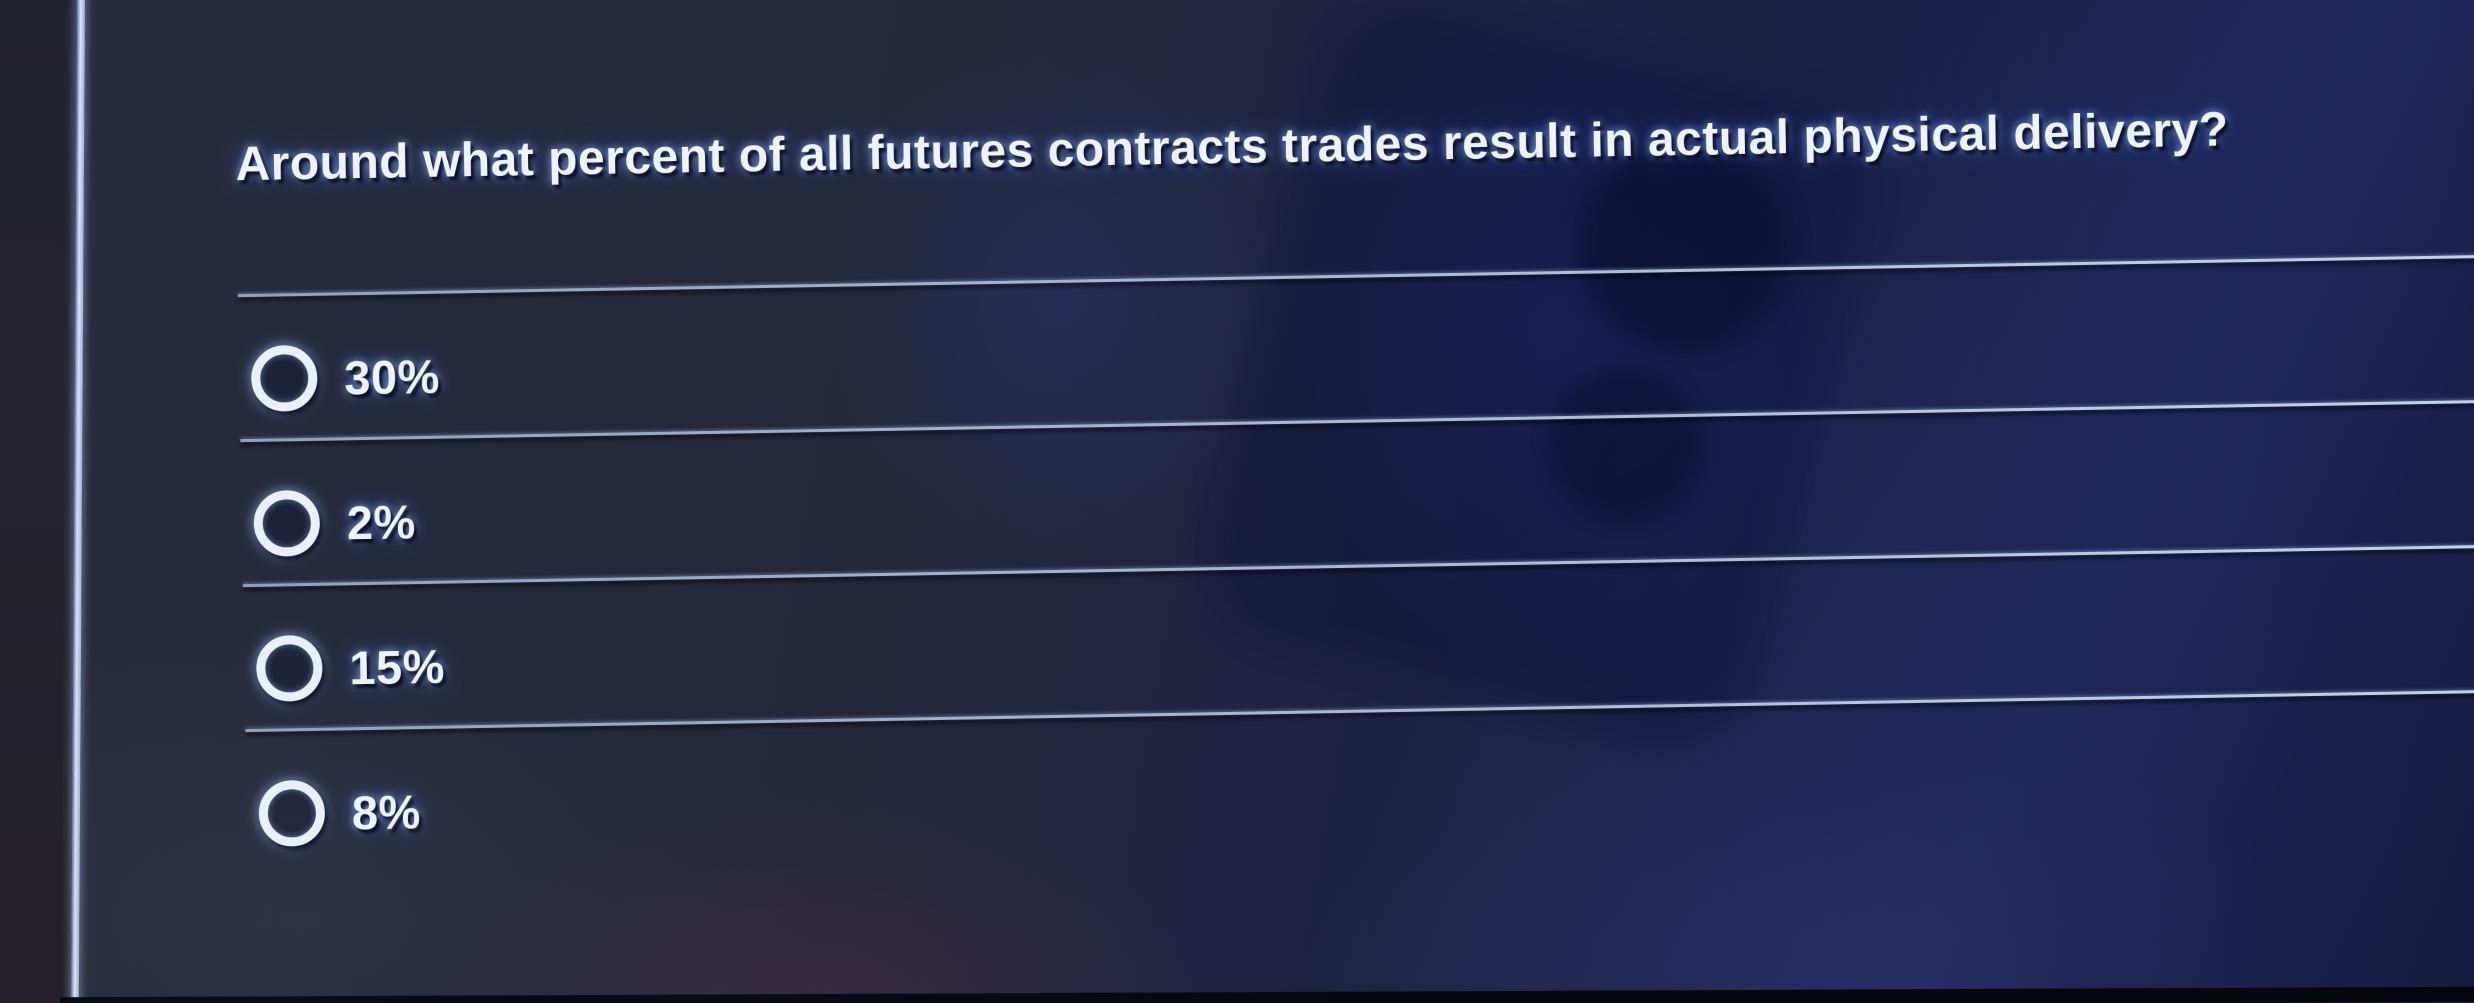 This screenshot has height=1003, width=2474. What do you see at coordinates (397, 666) in the screenshot?
I see `option-label: 15%` at bounding box center [397, 666].